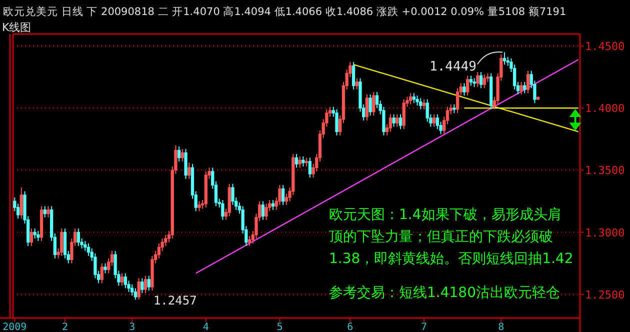 The width and height of the screenshot is (630, 332). Describe the element at coordinates (279, 327) in the screenshot. I see `x-tick-label: 5` at that location.